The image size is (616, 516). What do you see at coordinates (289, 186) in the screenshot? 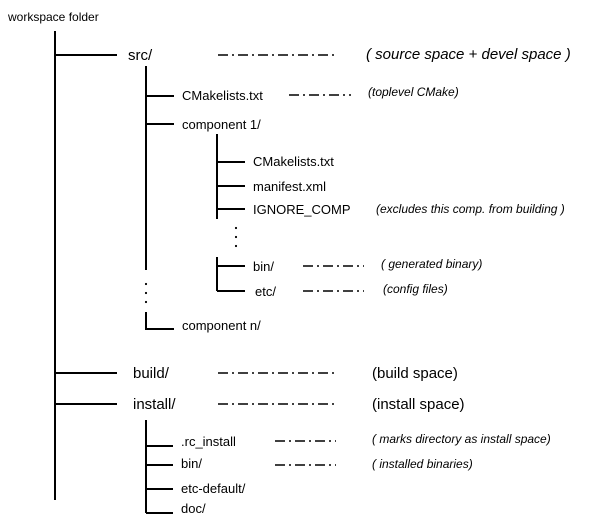
I see `comp-manifest-label: manifest.xml` at bounding box center [289, 186].